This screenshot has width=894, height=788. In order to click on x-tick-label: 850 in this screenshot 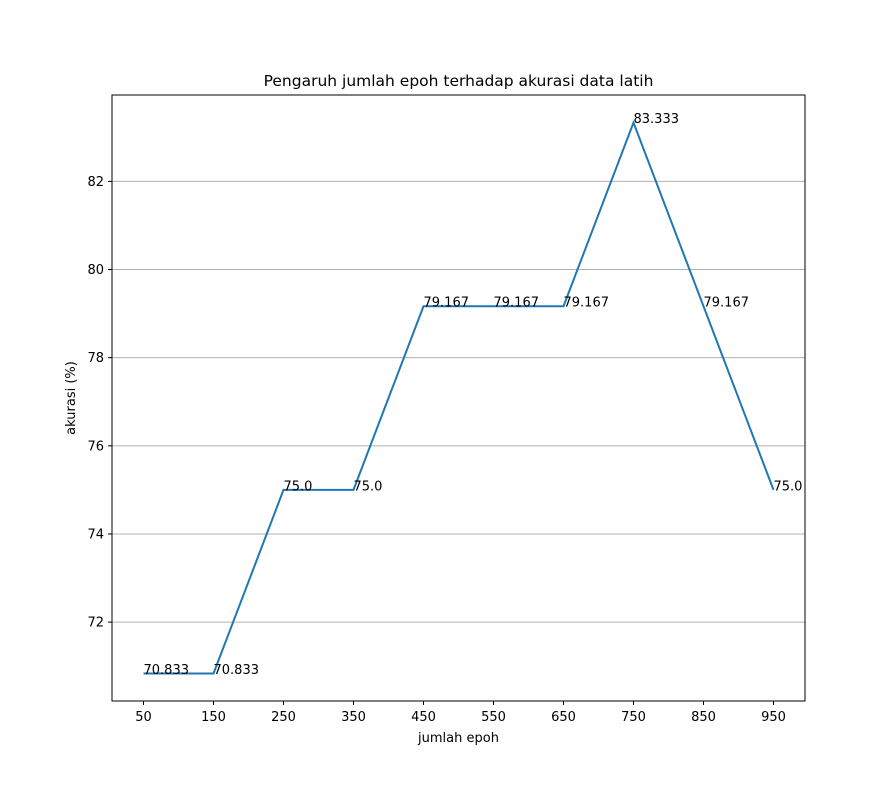, I will do `click(703, 717)`.